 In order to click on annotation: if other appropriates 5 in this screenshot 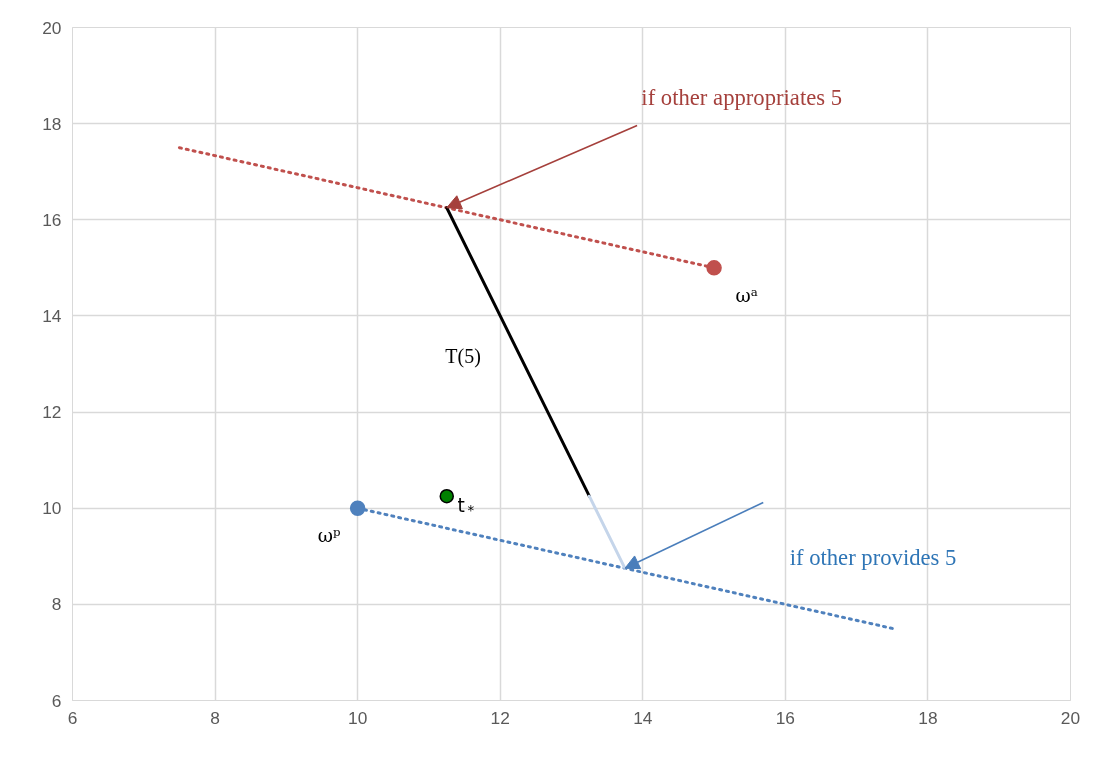, I will do `click(742, 98)`.